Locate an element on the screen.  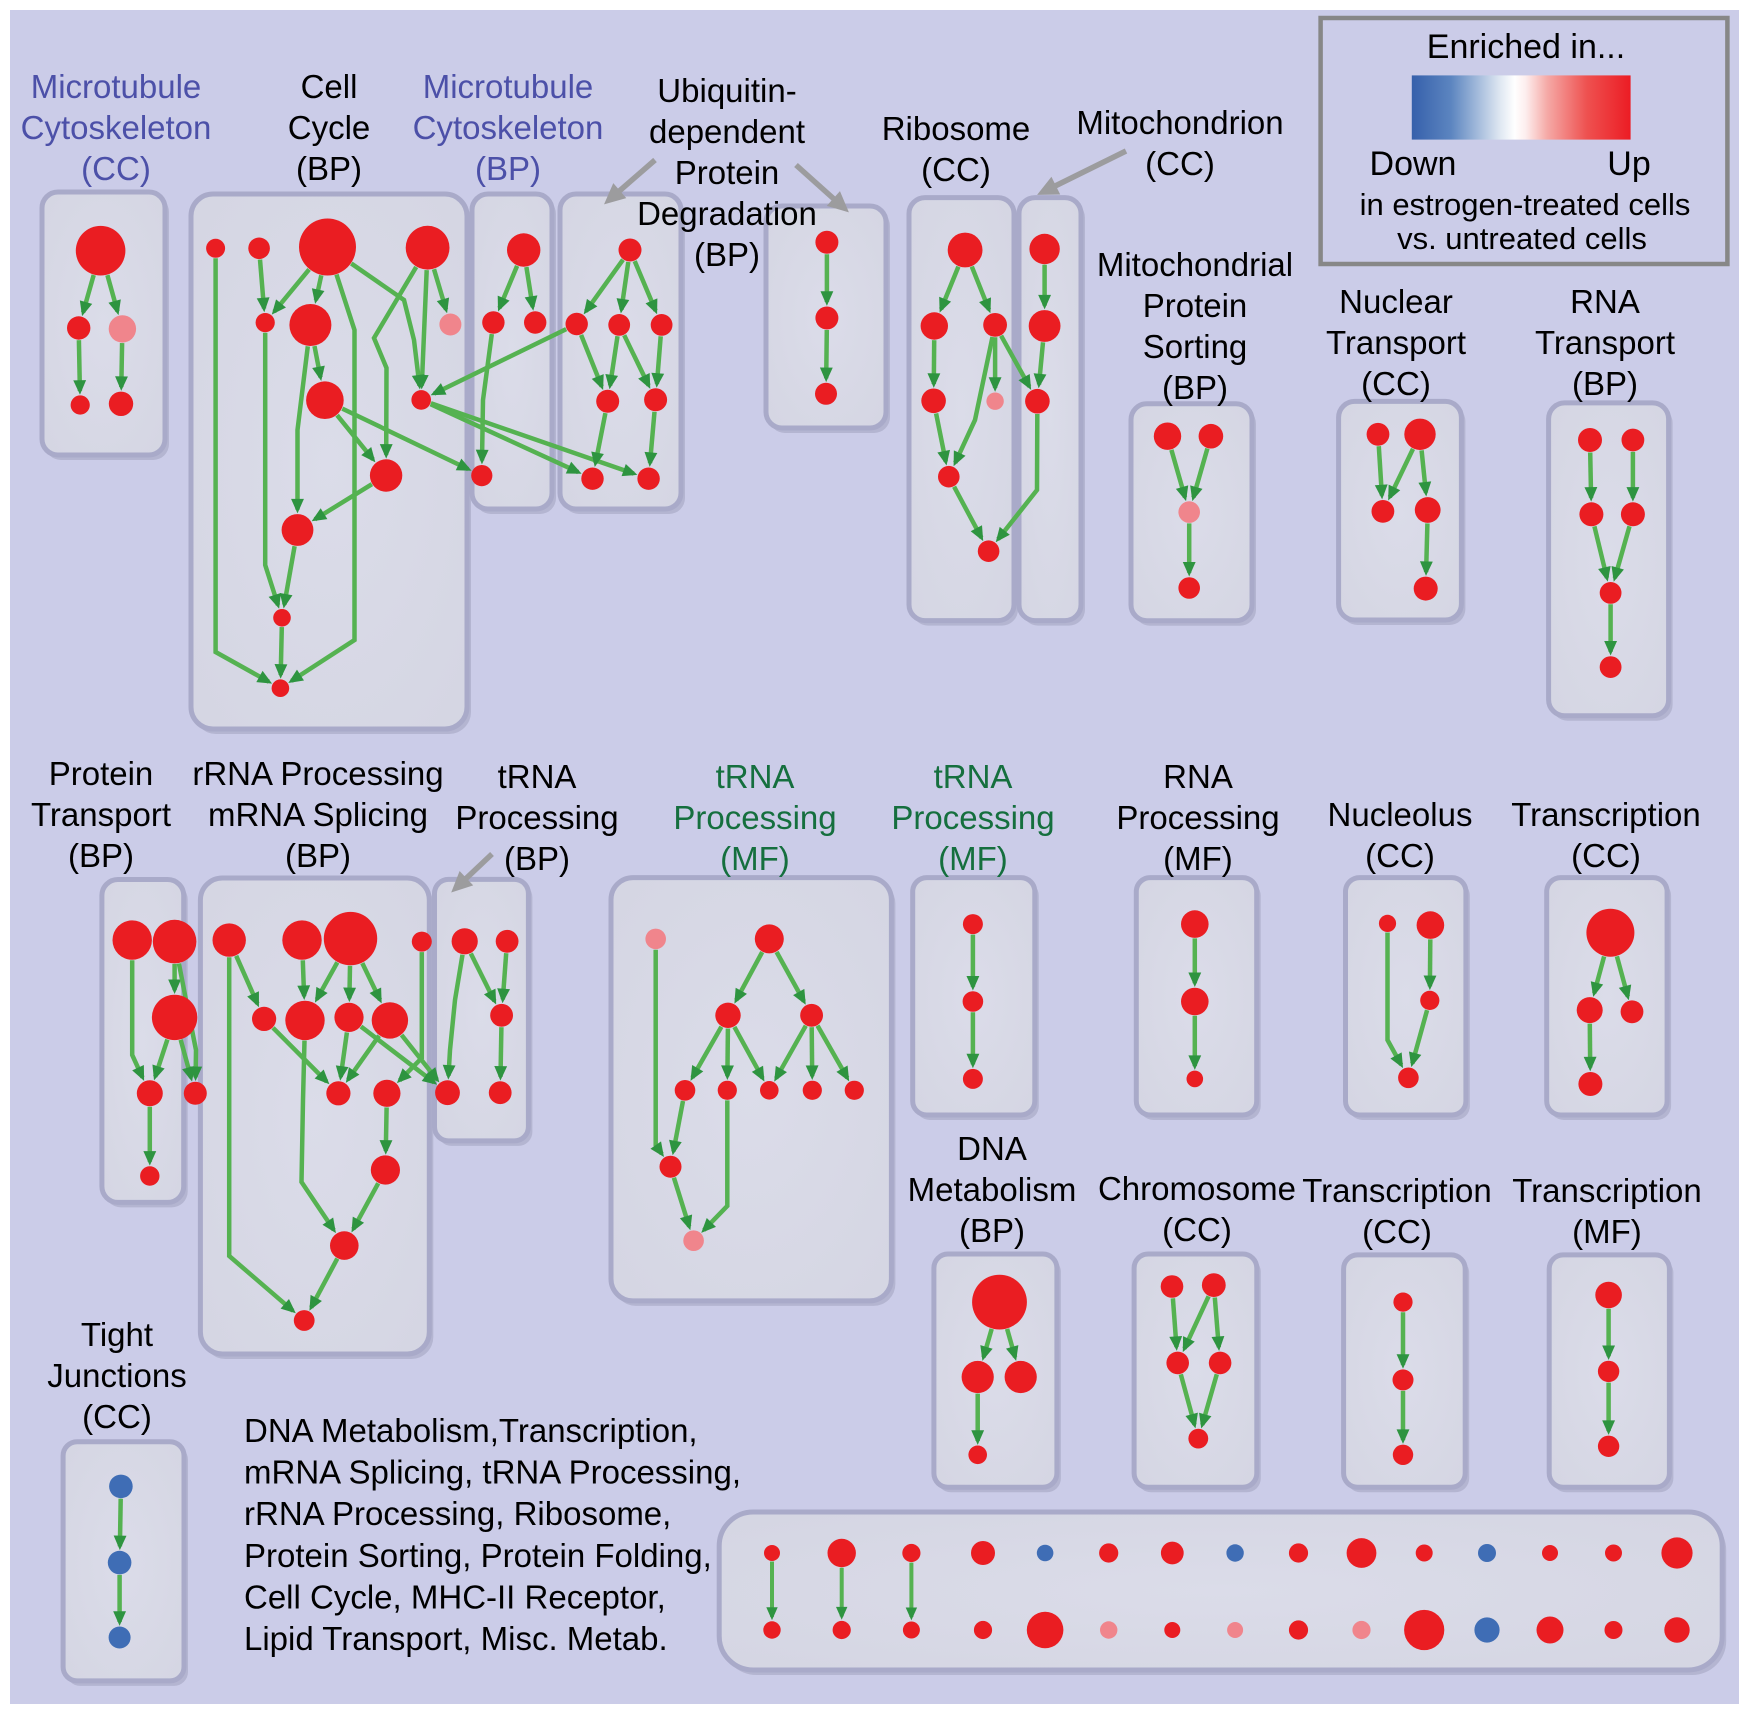
svg-text: Sorting is located at coordinates (1195, 346).